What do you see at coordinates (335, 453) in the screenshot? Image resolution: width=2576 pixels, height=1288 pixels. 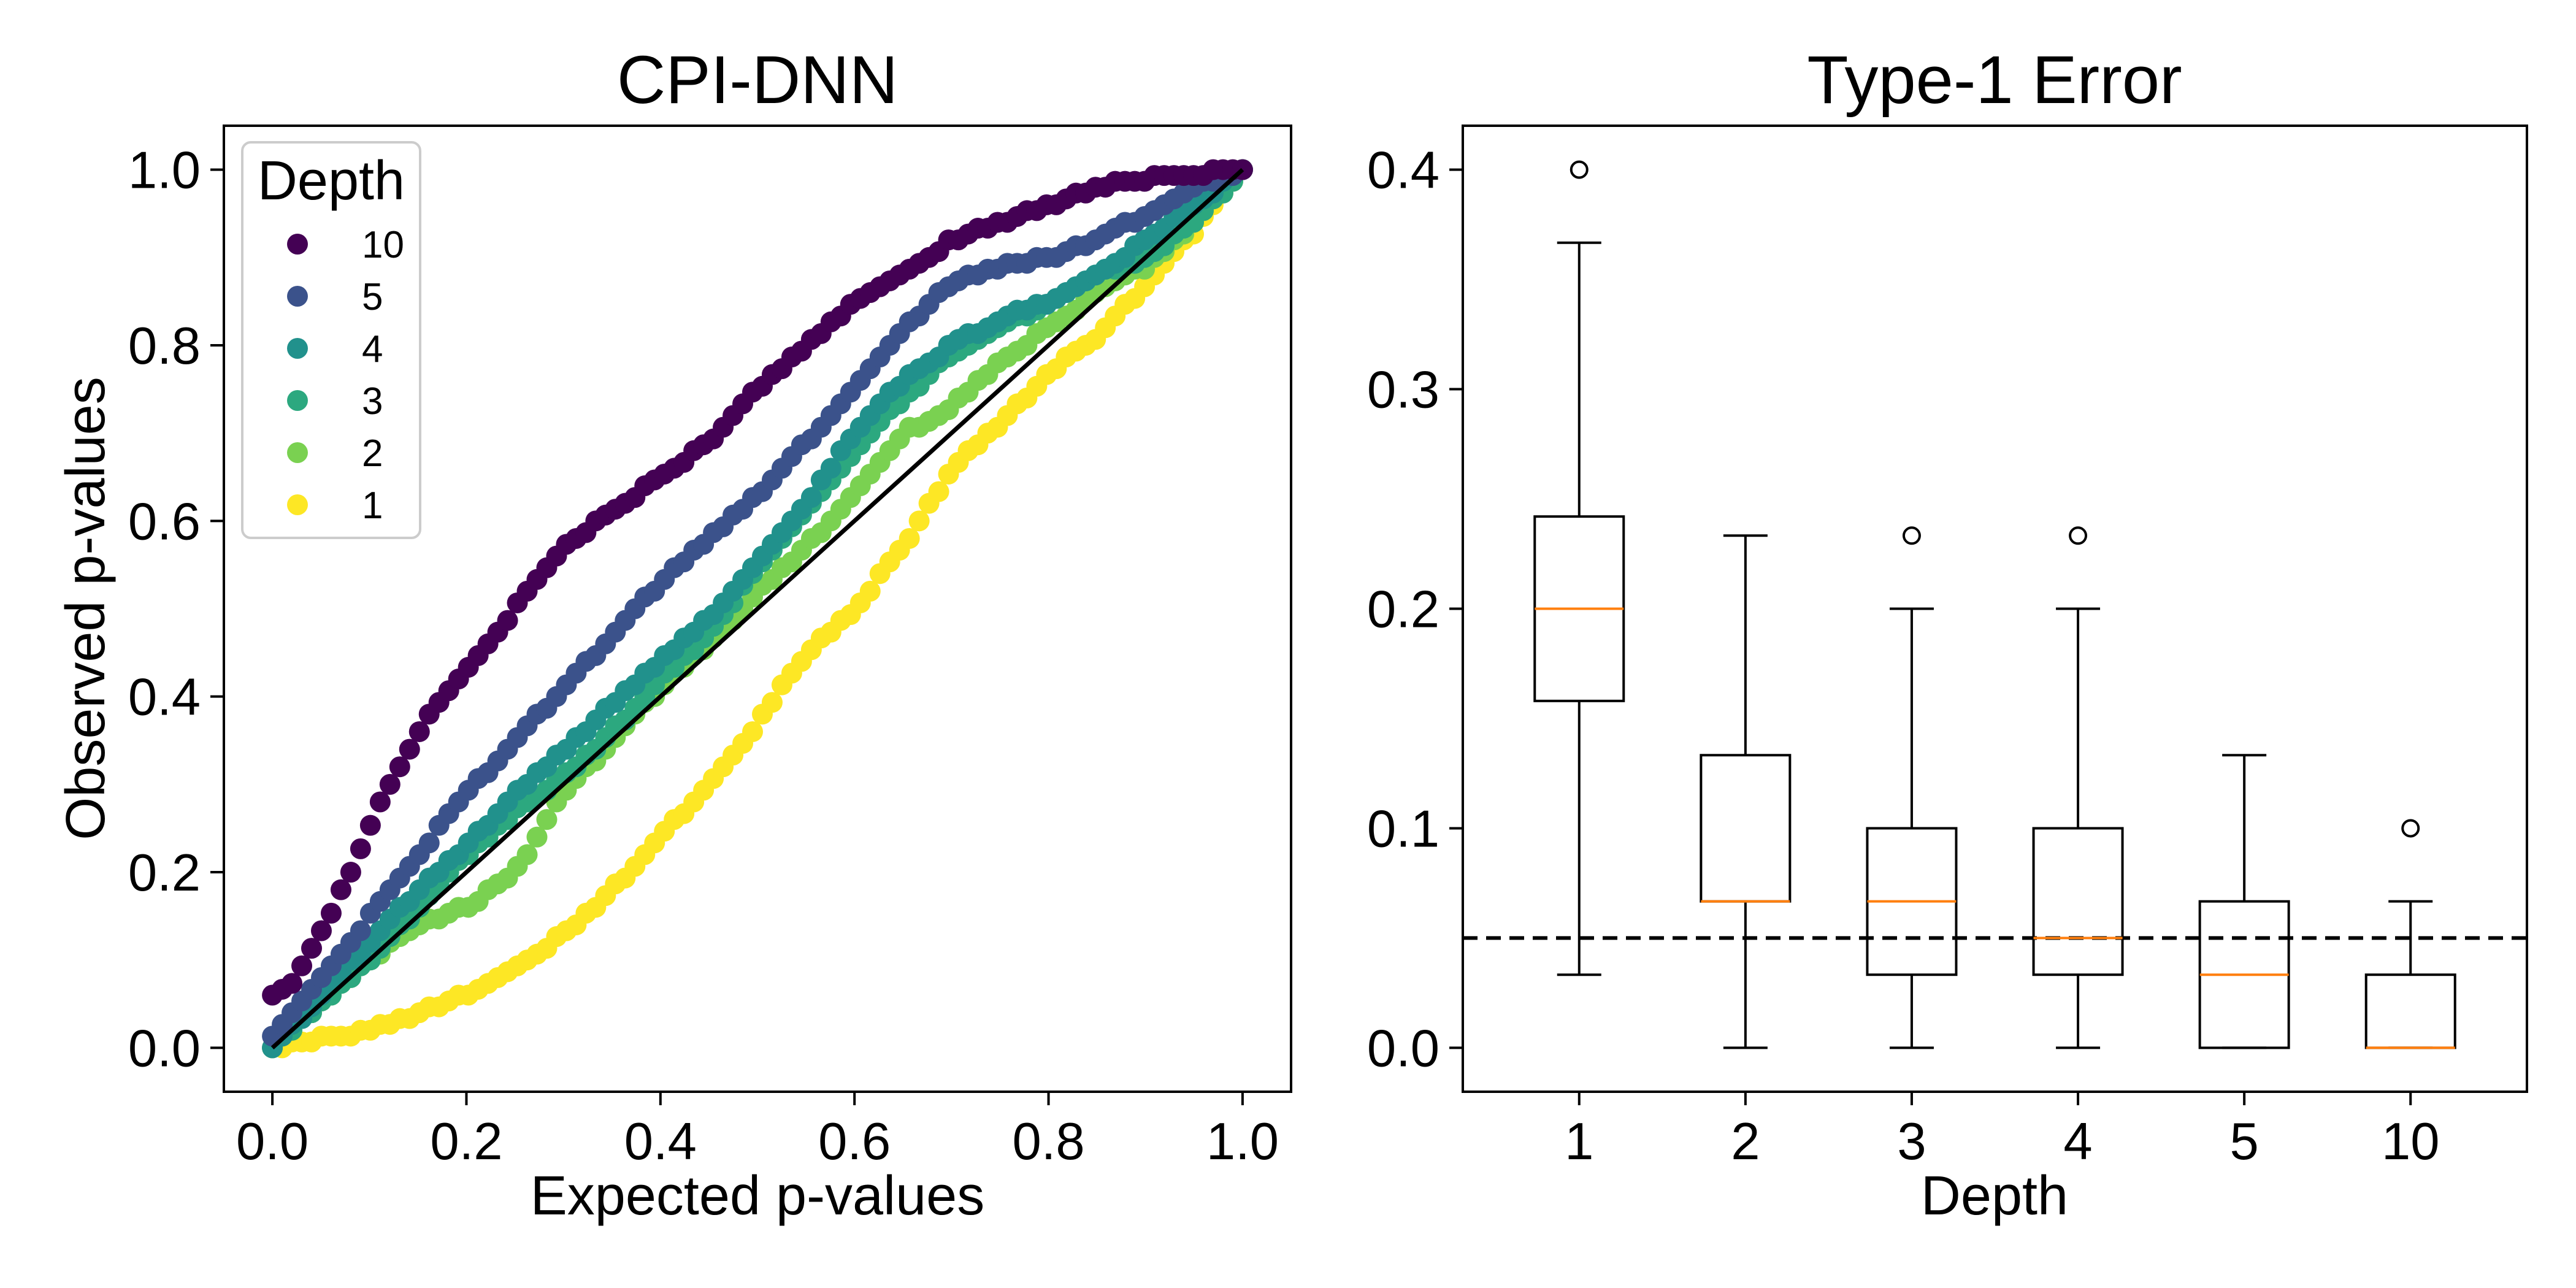 I see `legend-entry-2: 2` at bounding box center [335, 453].